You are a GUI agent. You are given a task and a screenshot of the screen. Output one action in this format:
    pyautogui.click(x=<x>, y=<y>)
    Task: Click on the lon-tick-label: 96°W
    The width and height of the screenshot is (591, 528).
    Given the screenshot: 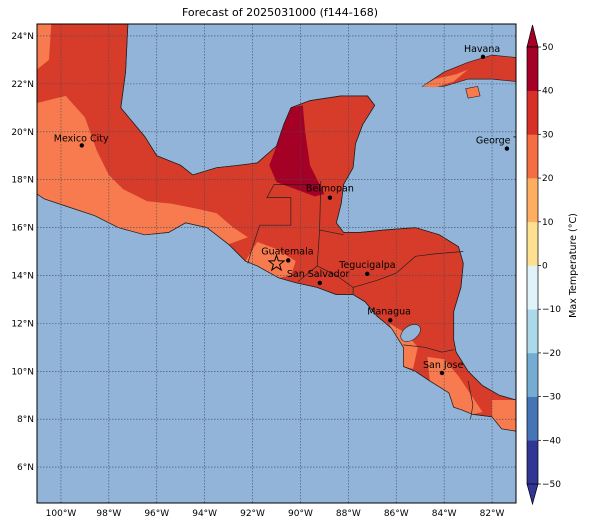 What is the action you would take?
    pyautogui.click(x=156, y=514)
    